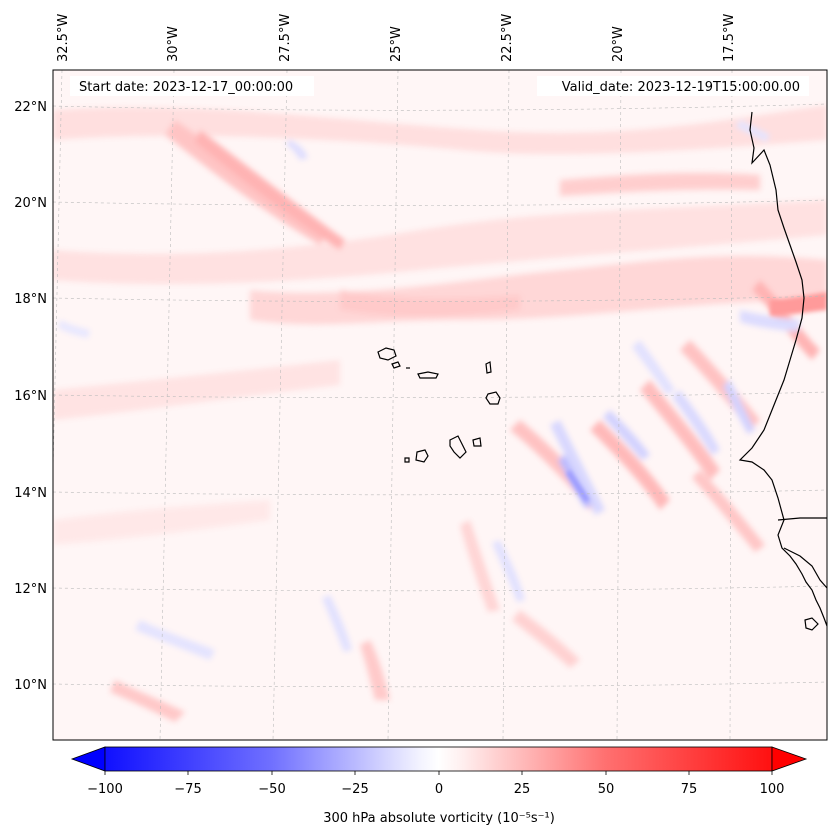  Describe the element at coordinates (438, 759) in the screenshot. I see `colorbar-body` at that location.